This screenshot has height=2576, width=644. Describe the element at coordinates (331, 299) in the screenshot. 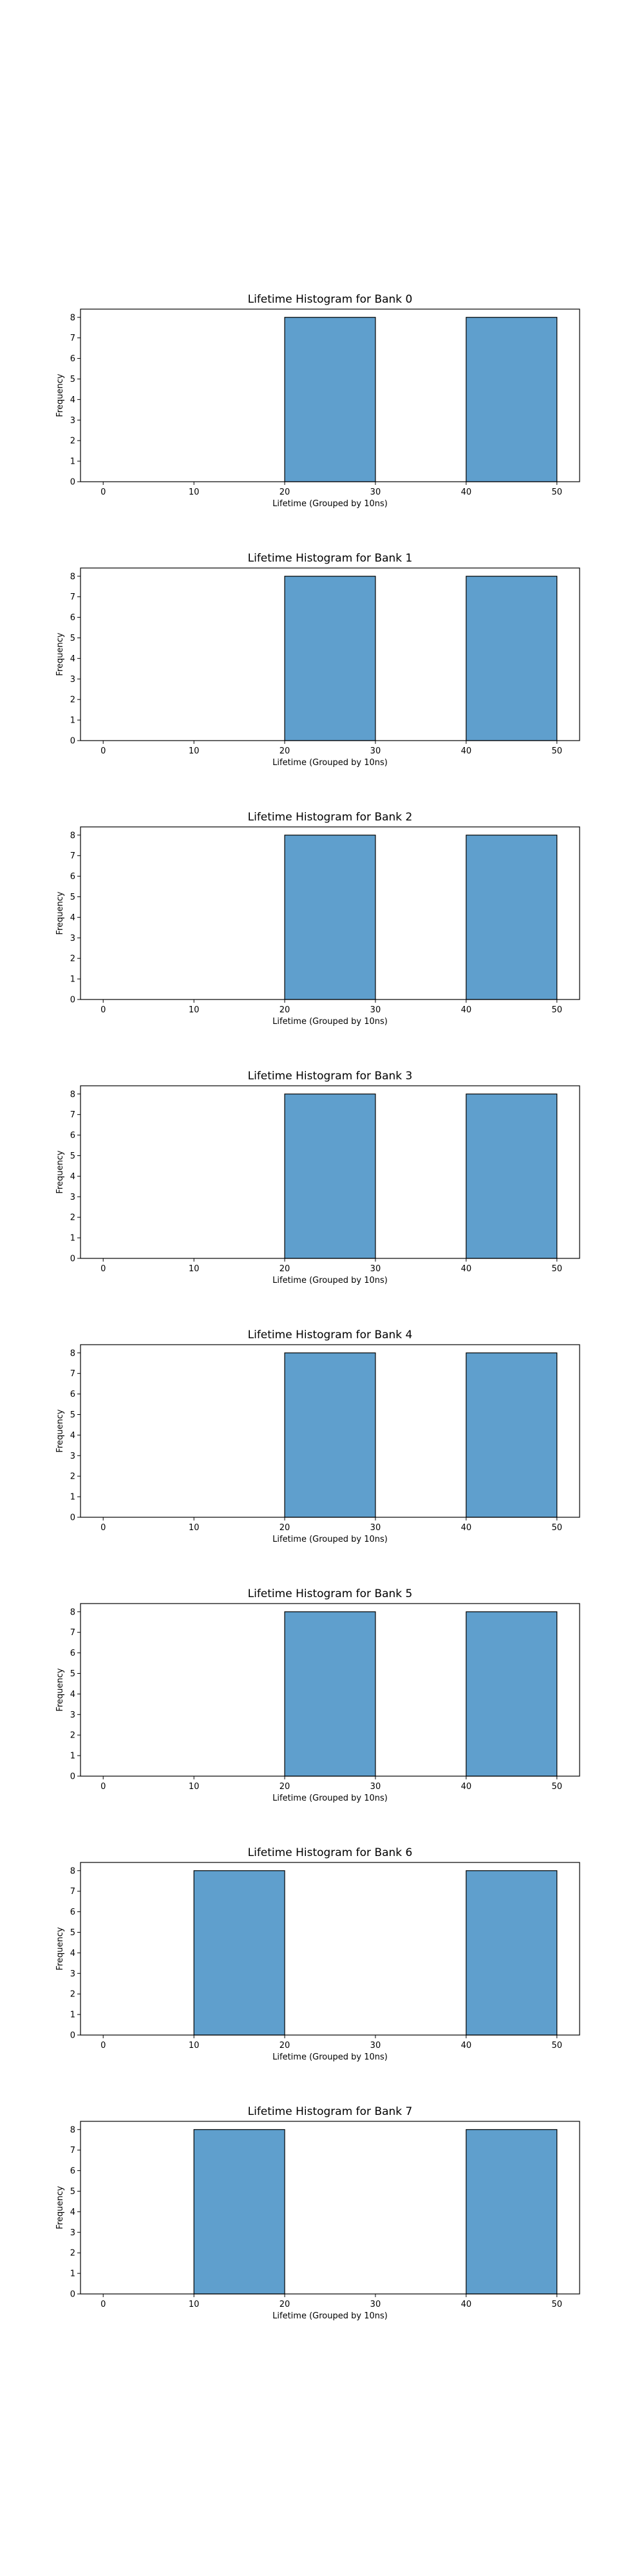

I see `chart-title: Lifetime Histogram for Bank 0` at that location.